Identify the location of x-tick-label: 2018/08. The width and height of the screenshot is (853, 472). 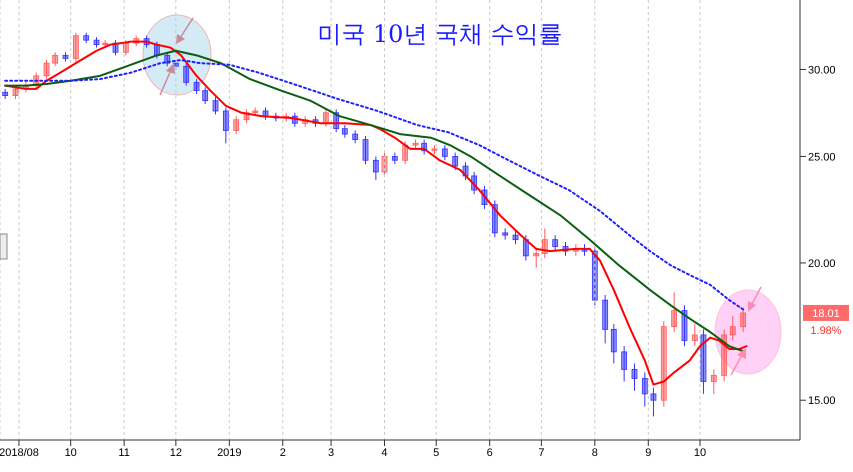
(19, 452).